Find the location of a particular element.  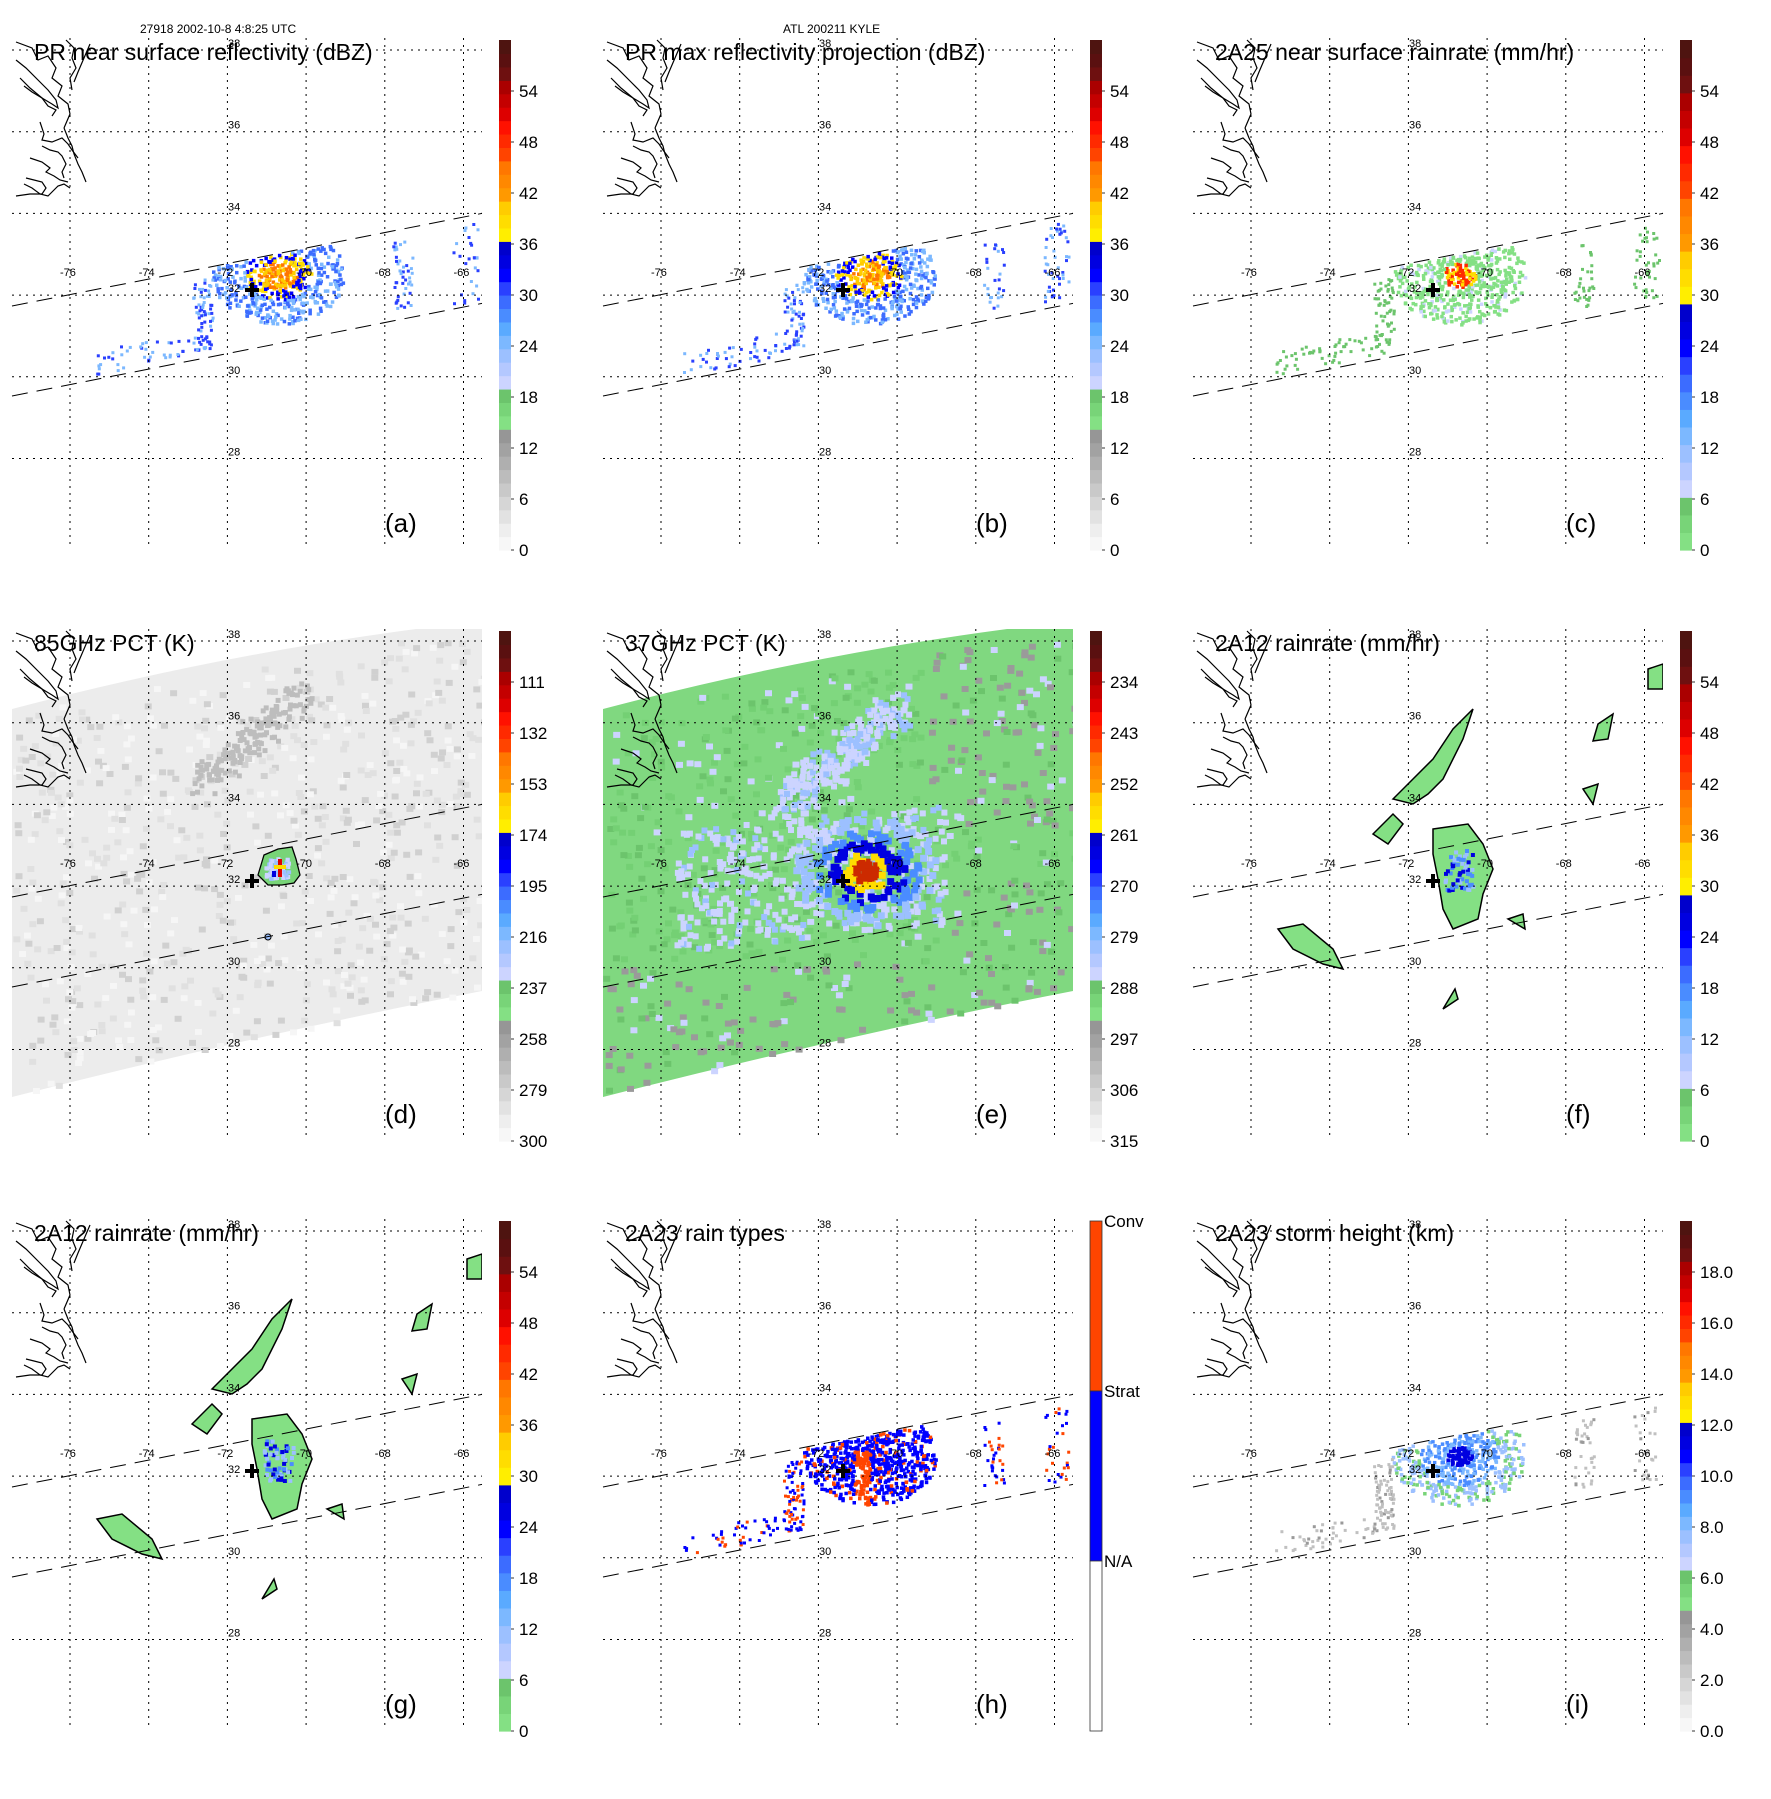

lat-tick-label: 28 is located at coordinates (1415, 453).